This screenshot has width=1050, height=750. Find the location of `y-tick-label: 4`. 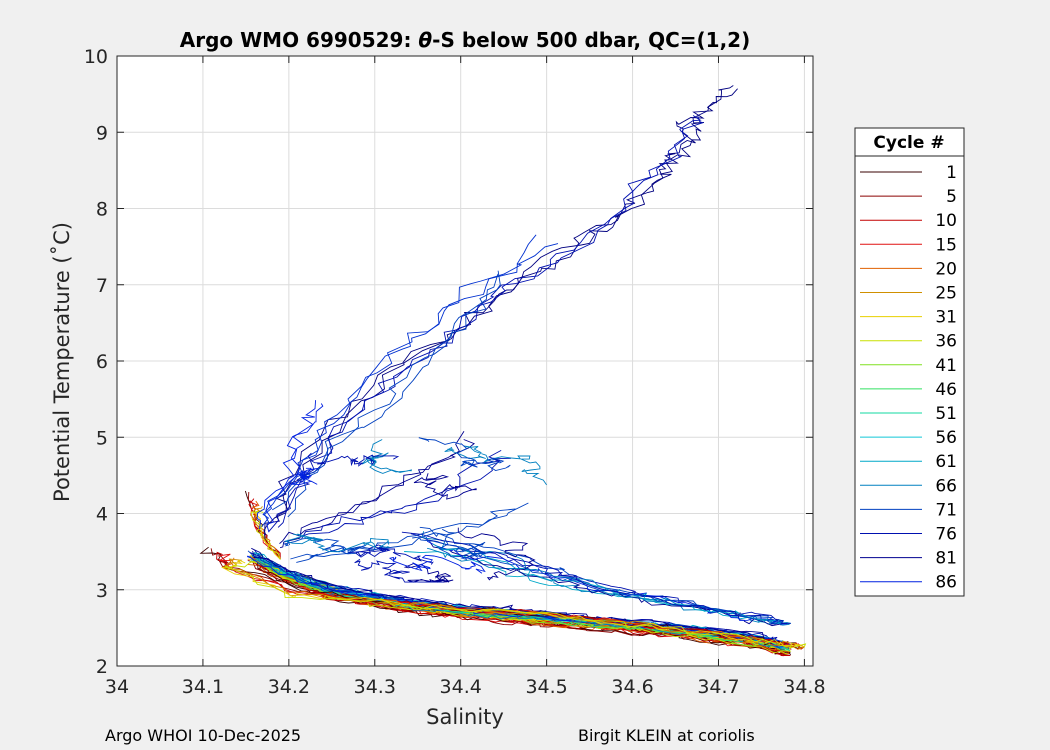

y-tick-label: 4 is located at coordinates (102, 515).